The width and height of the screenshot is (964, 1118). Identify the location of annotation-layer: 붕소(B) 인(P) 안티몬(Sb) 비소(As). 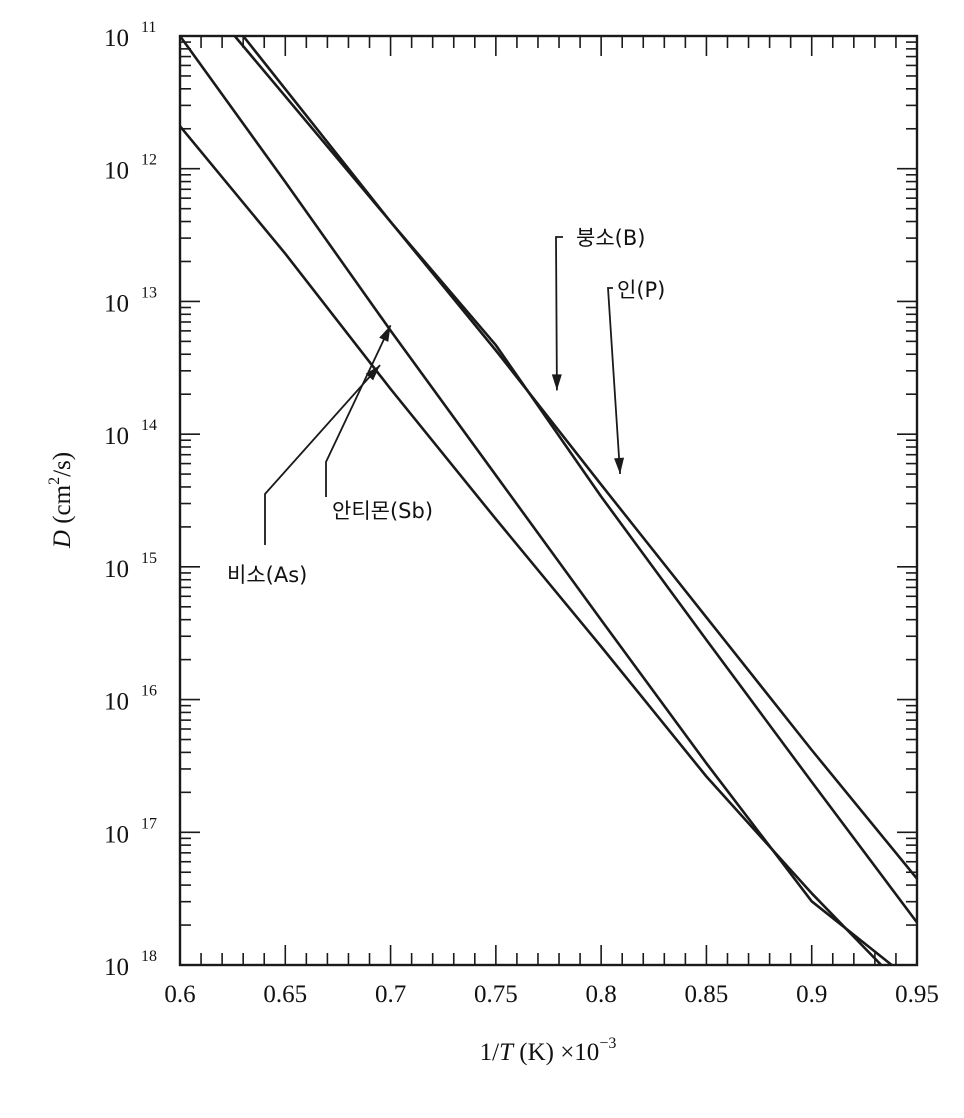
(446, 406).